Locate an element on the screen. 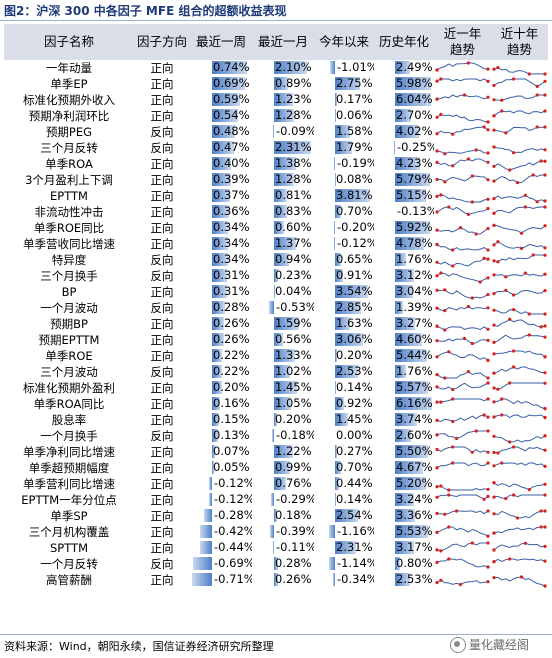 This screenshot has height=658, width=552. factor-name: 一个月反转 is located at coordinates (69, 564).